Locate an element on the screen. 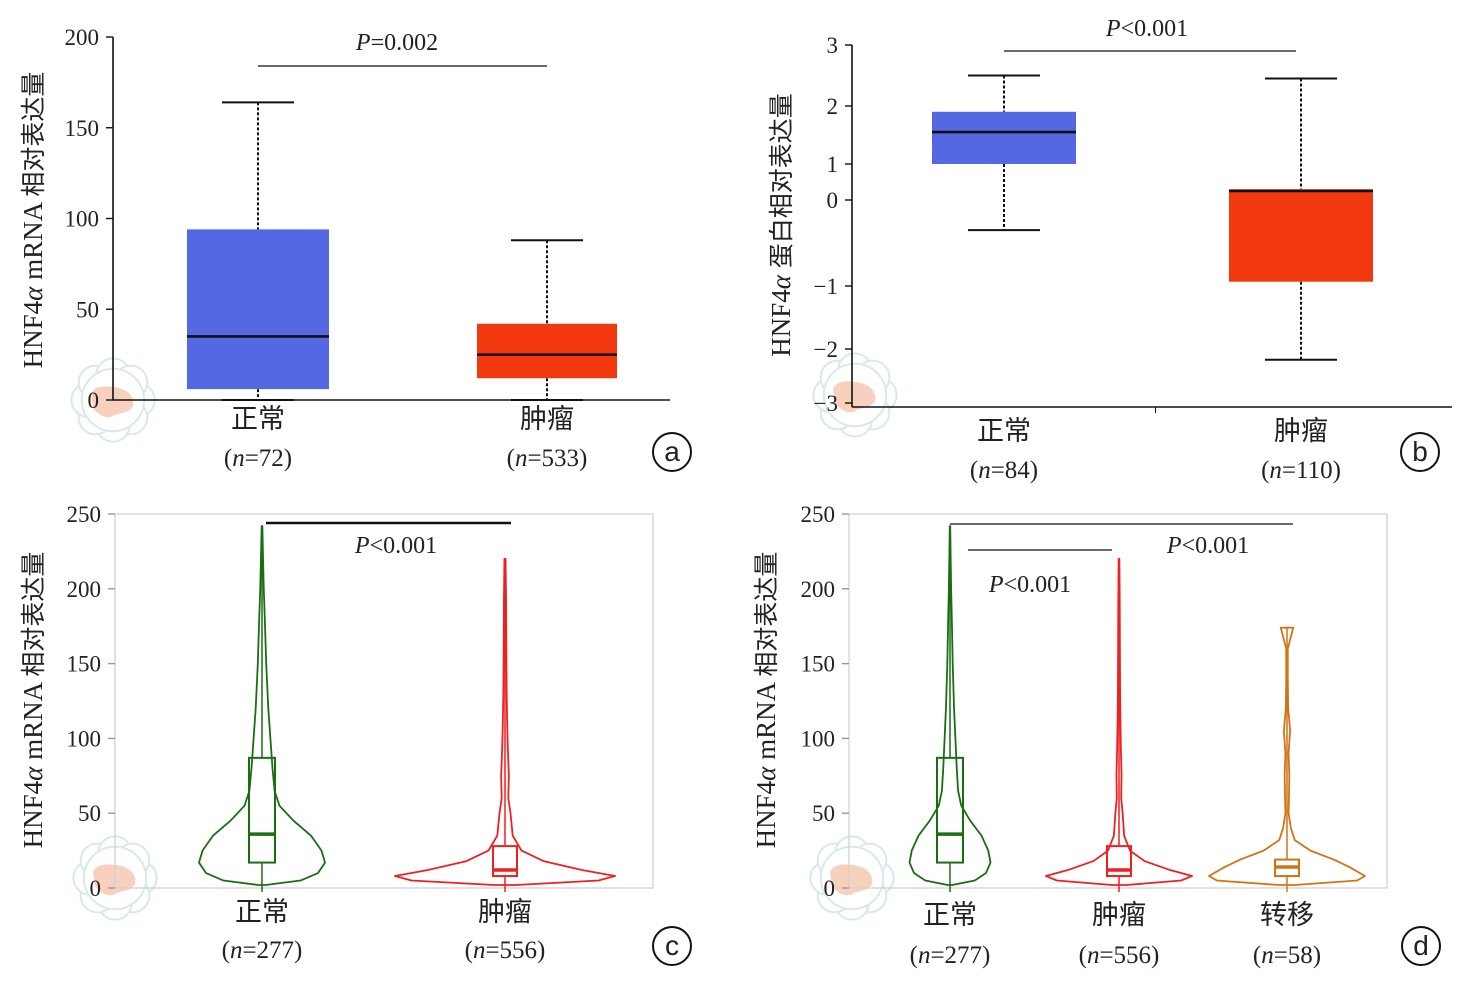  panel-letter: d is located at coordinates (1421, 945).